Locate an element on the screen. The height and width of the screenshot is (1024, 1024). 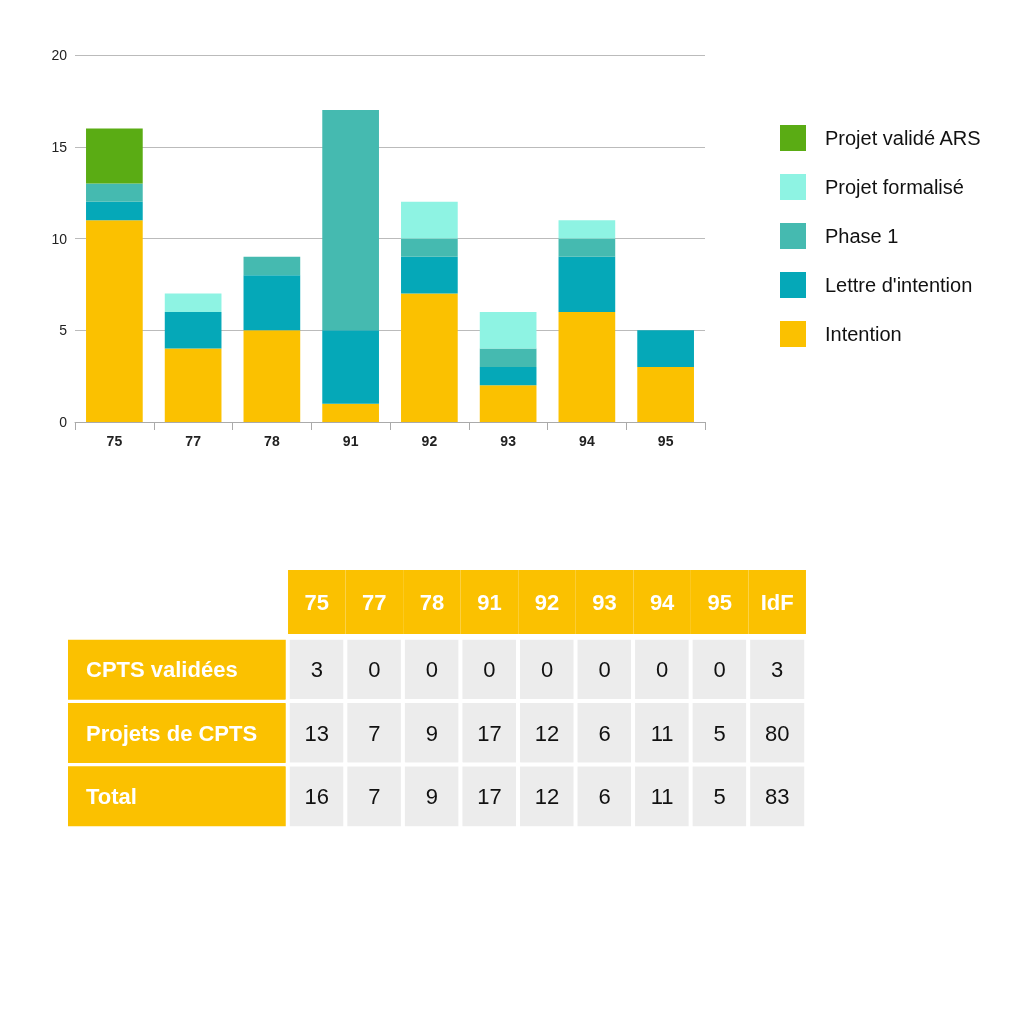
data-label: 83 is located at coordinates (777, 796).